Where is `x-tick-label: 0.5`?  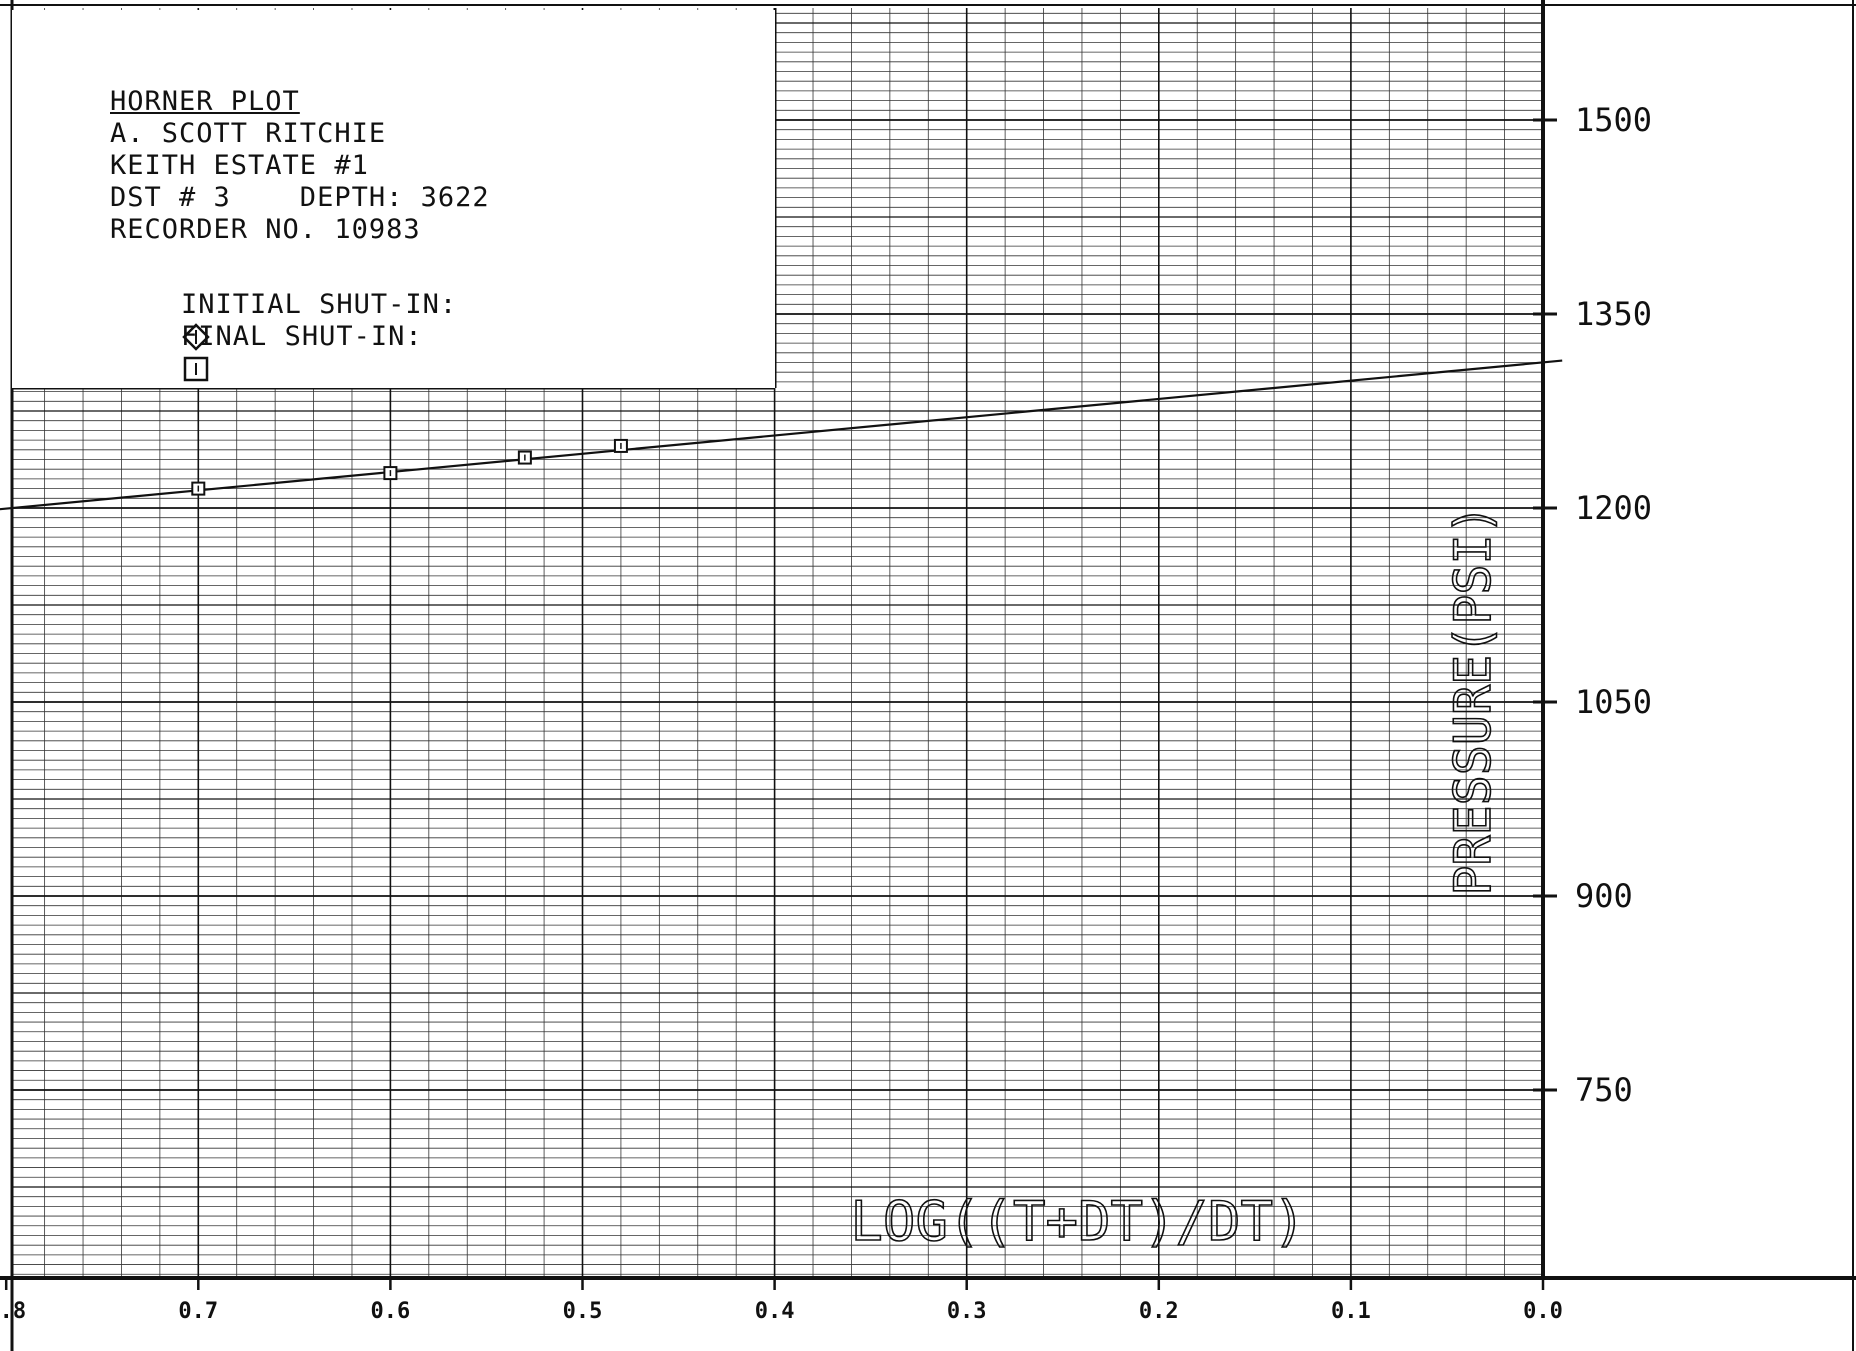
x-tick-label: 0.5 is located at coordinates (583, 1311).